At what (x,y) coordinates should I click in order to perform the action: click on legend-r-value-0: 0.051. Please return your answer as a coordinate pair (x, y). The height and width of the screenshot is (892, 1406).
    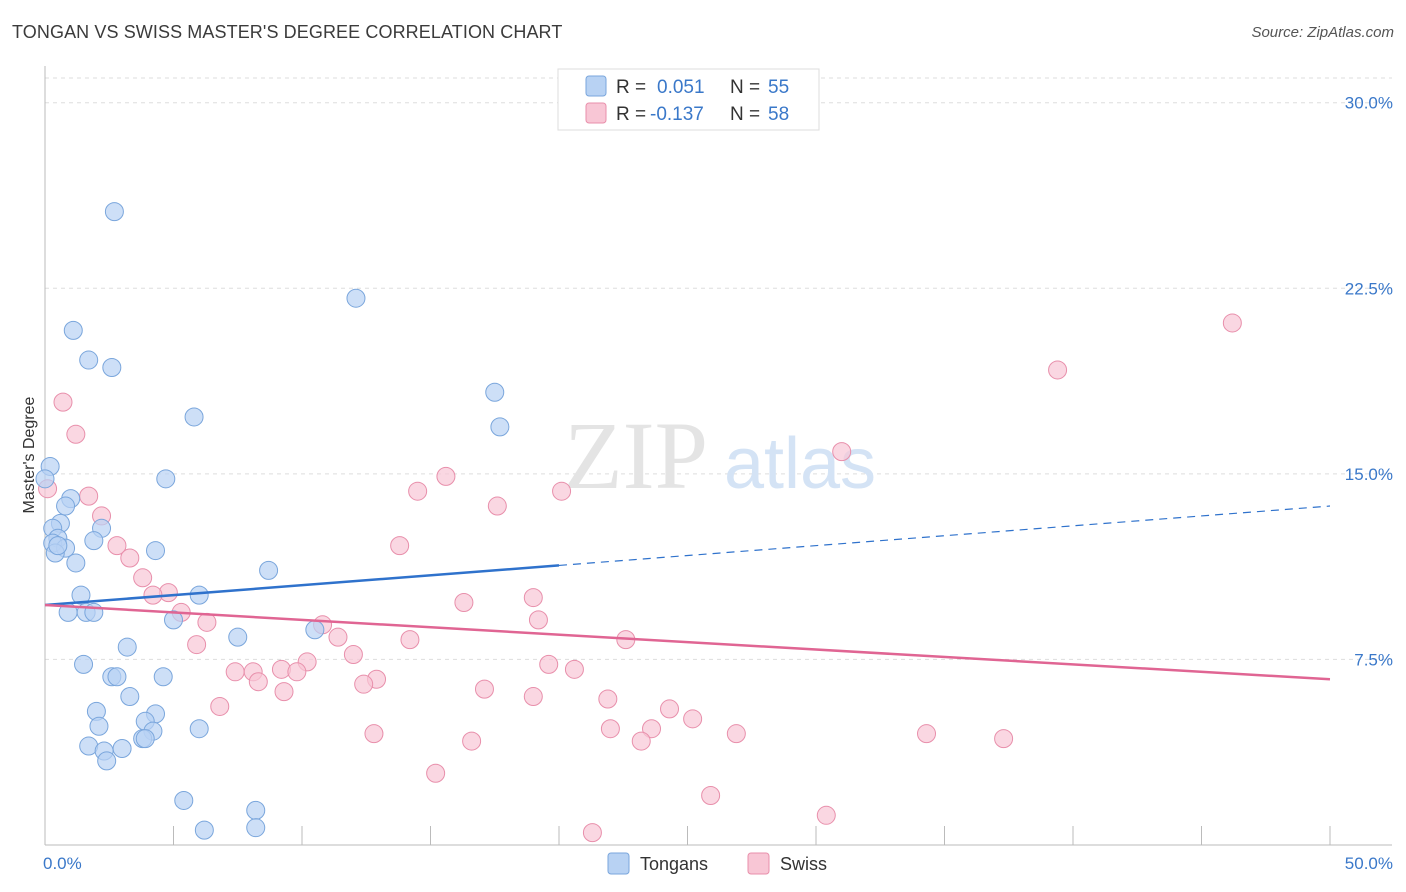
    Looking at the image, I should click on (681, 87).